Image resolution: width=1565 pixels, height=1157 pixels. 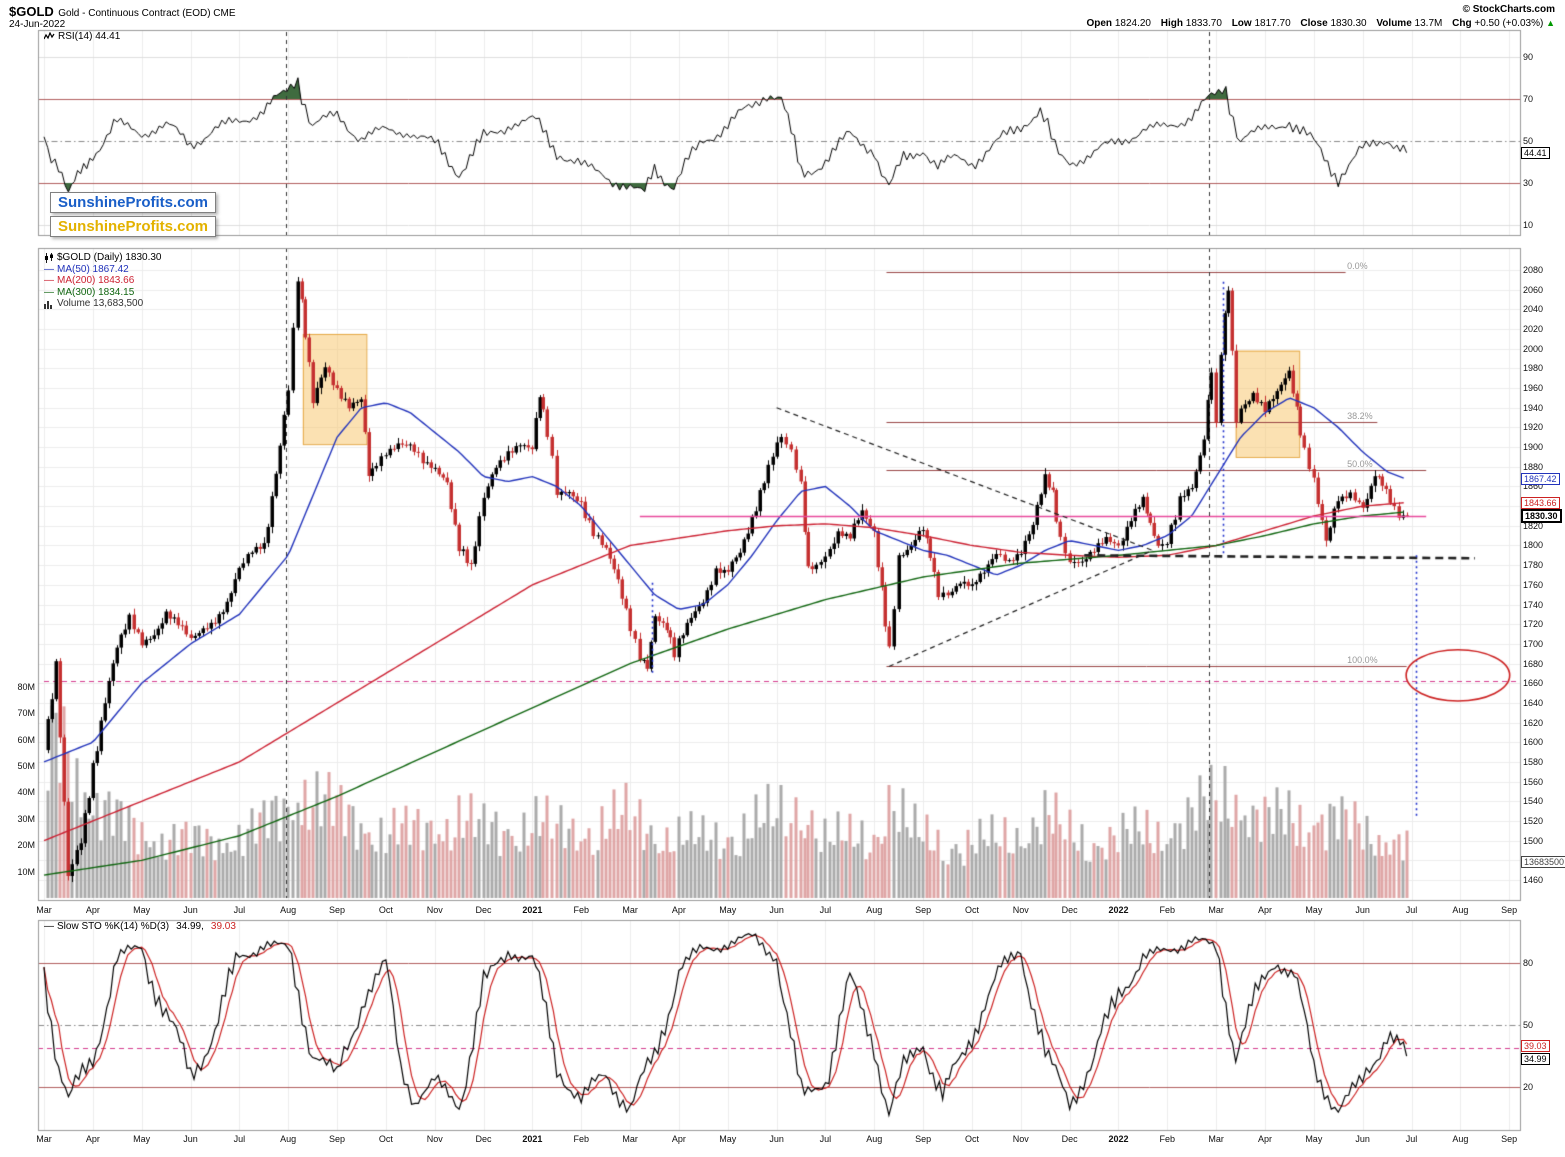 What do you see at coordinates (133, 202) in the screenshot?
I see `logo-line-1: SunshineProfits.com` at bounding box center [133, 202].